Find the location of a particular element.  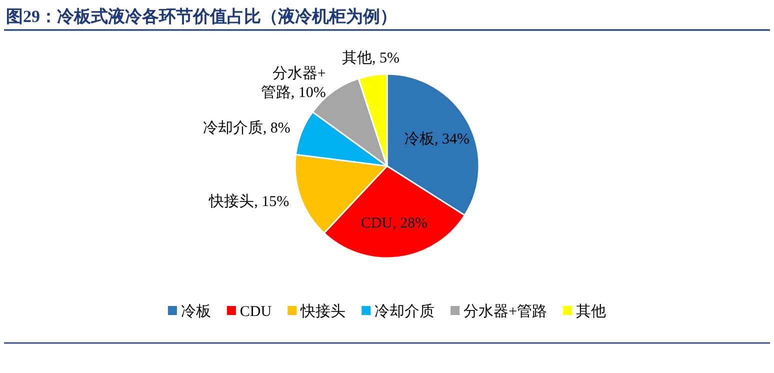

chart-title: 图29：冷板式液冷各环节价值占比（液冷机柜为例） is located at coordinates (201, 16).